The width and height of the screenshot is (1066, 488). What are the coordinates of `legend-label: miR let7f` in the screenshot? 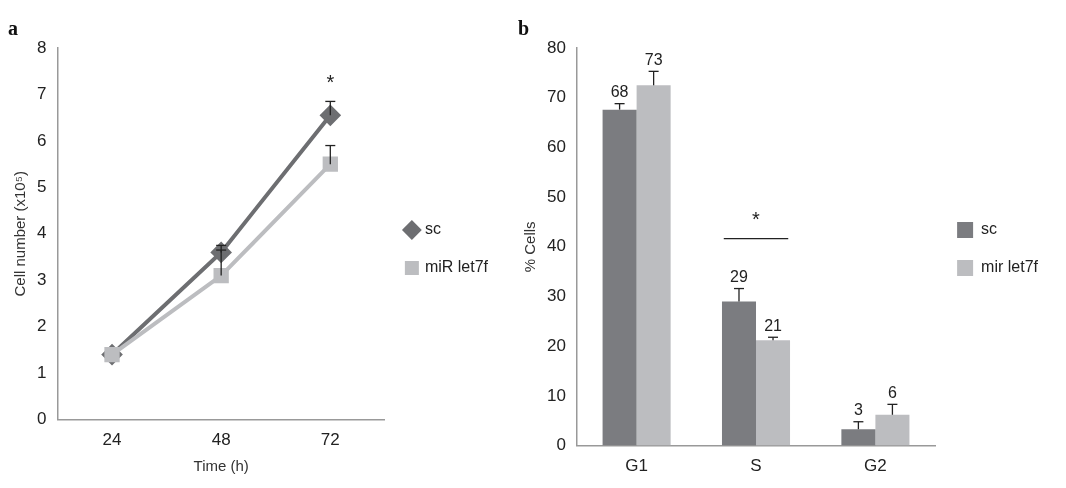 It's located at (456, 267).